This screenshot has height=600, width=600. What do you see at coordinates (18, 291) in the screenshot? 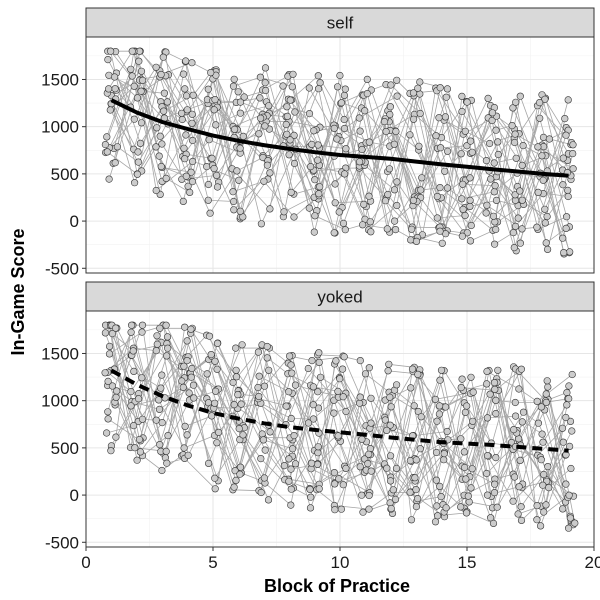
I see `y-axis-title: In-Game Score` at bounding box center [18, 291].